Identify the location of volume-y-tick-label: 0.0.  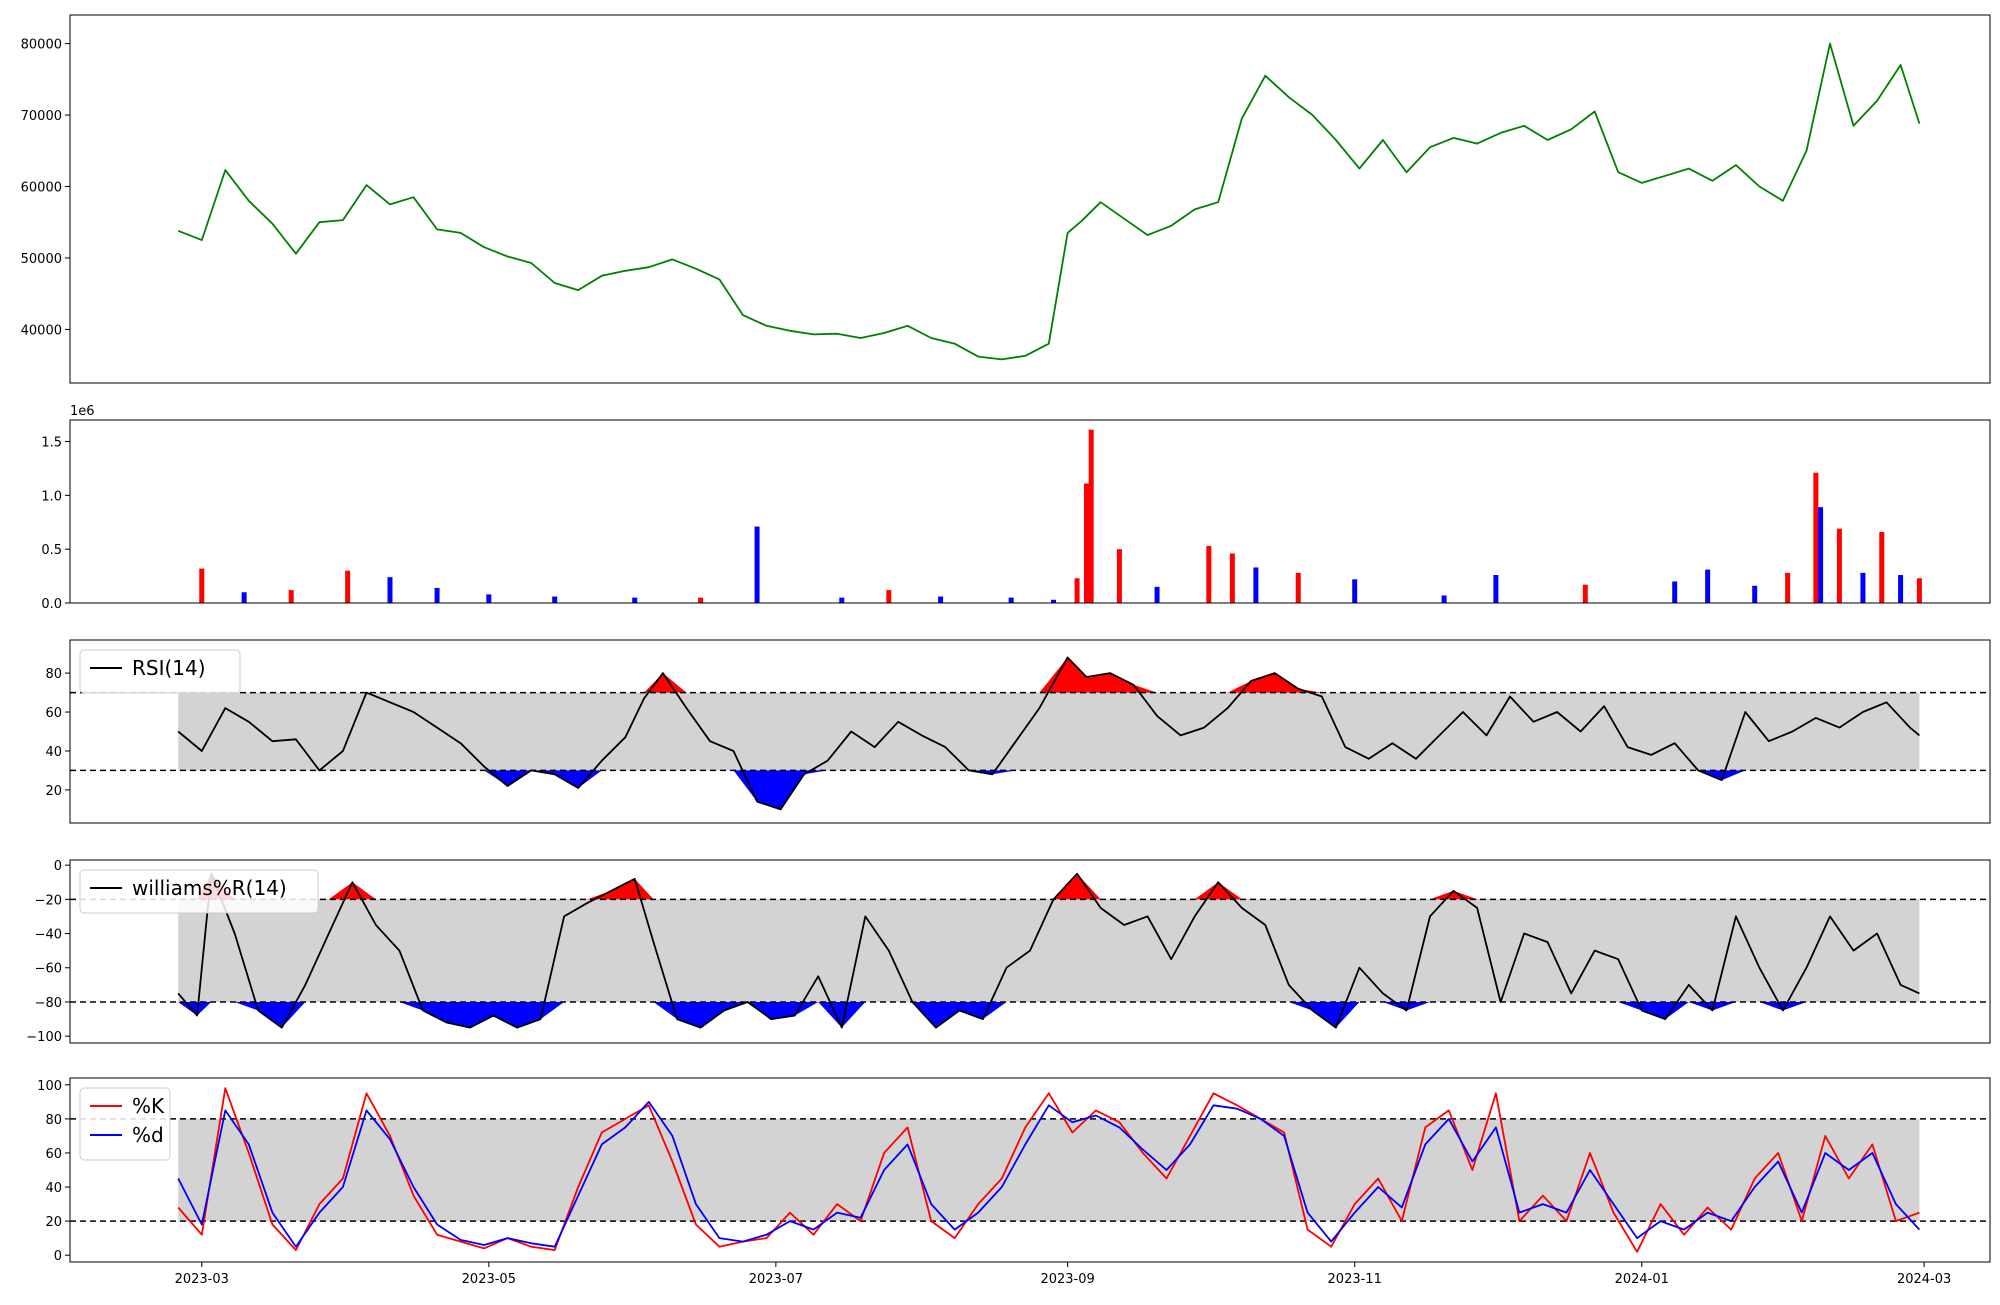
(51, 604).